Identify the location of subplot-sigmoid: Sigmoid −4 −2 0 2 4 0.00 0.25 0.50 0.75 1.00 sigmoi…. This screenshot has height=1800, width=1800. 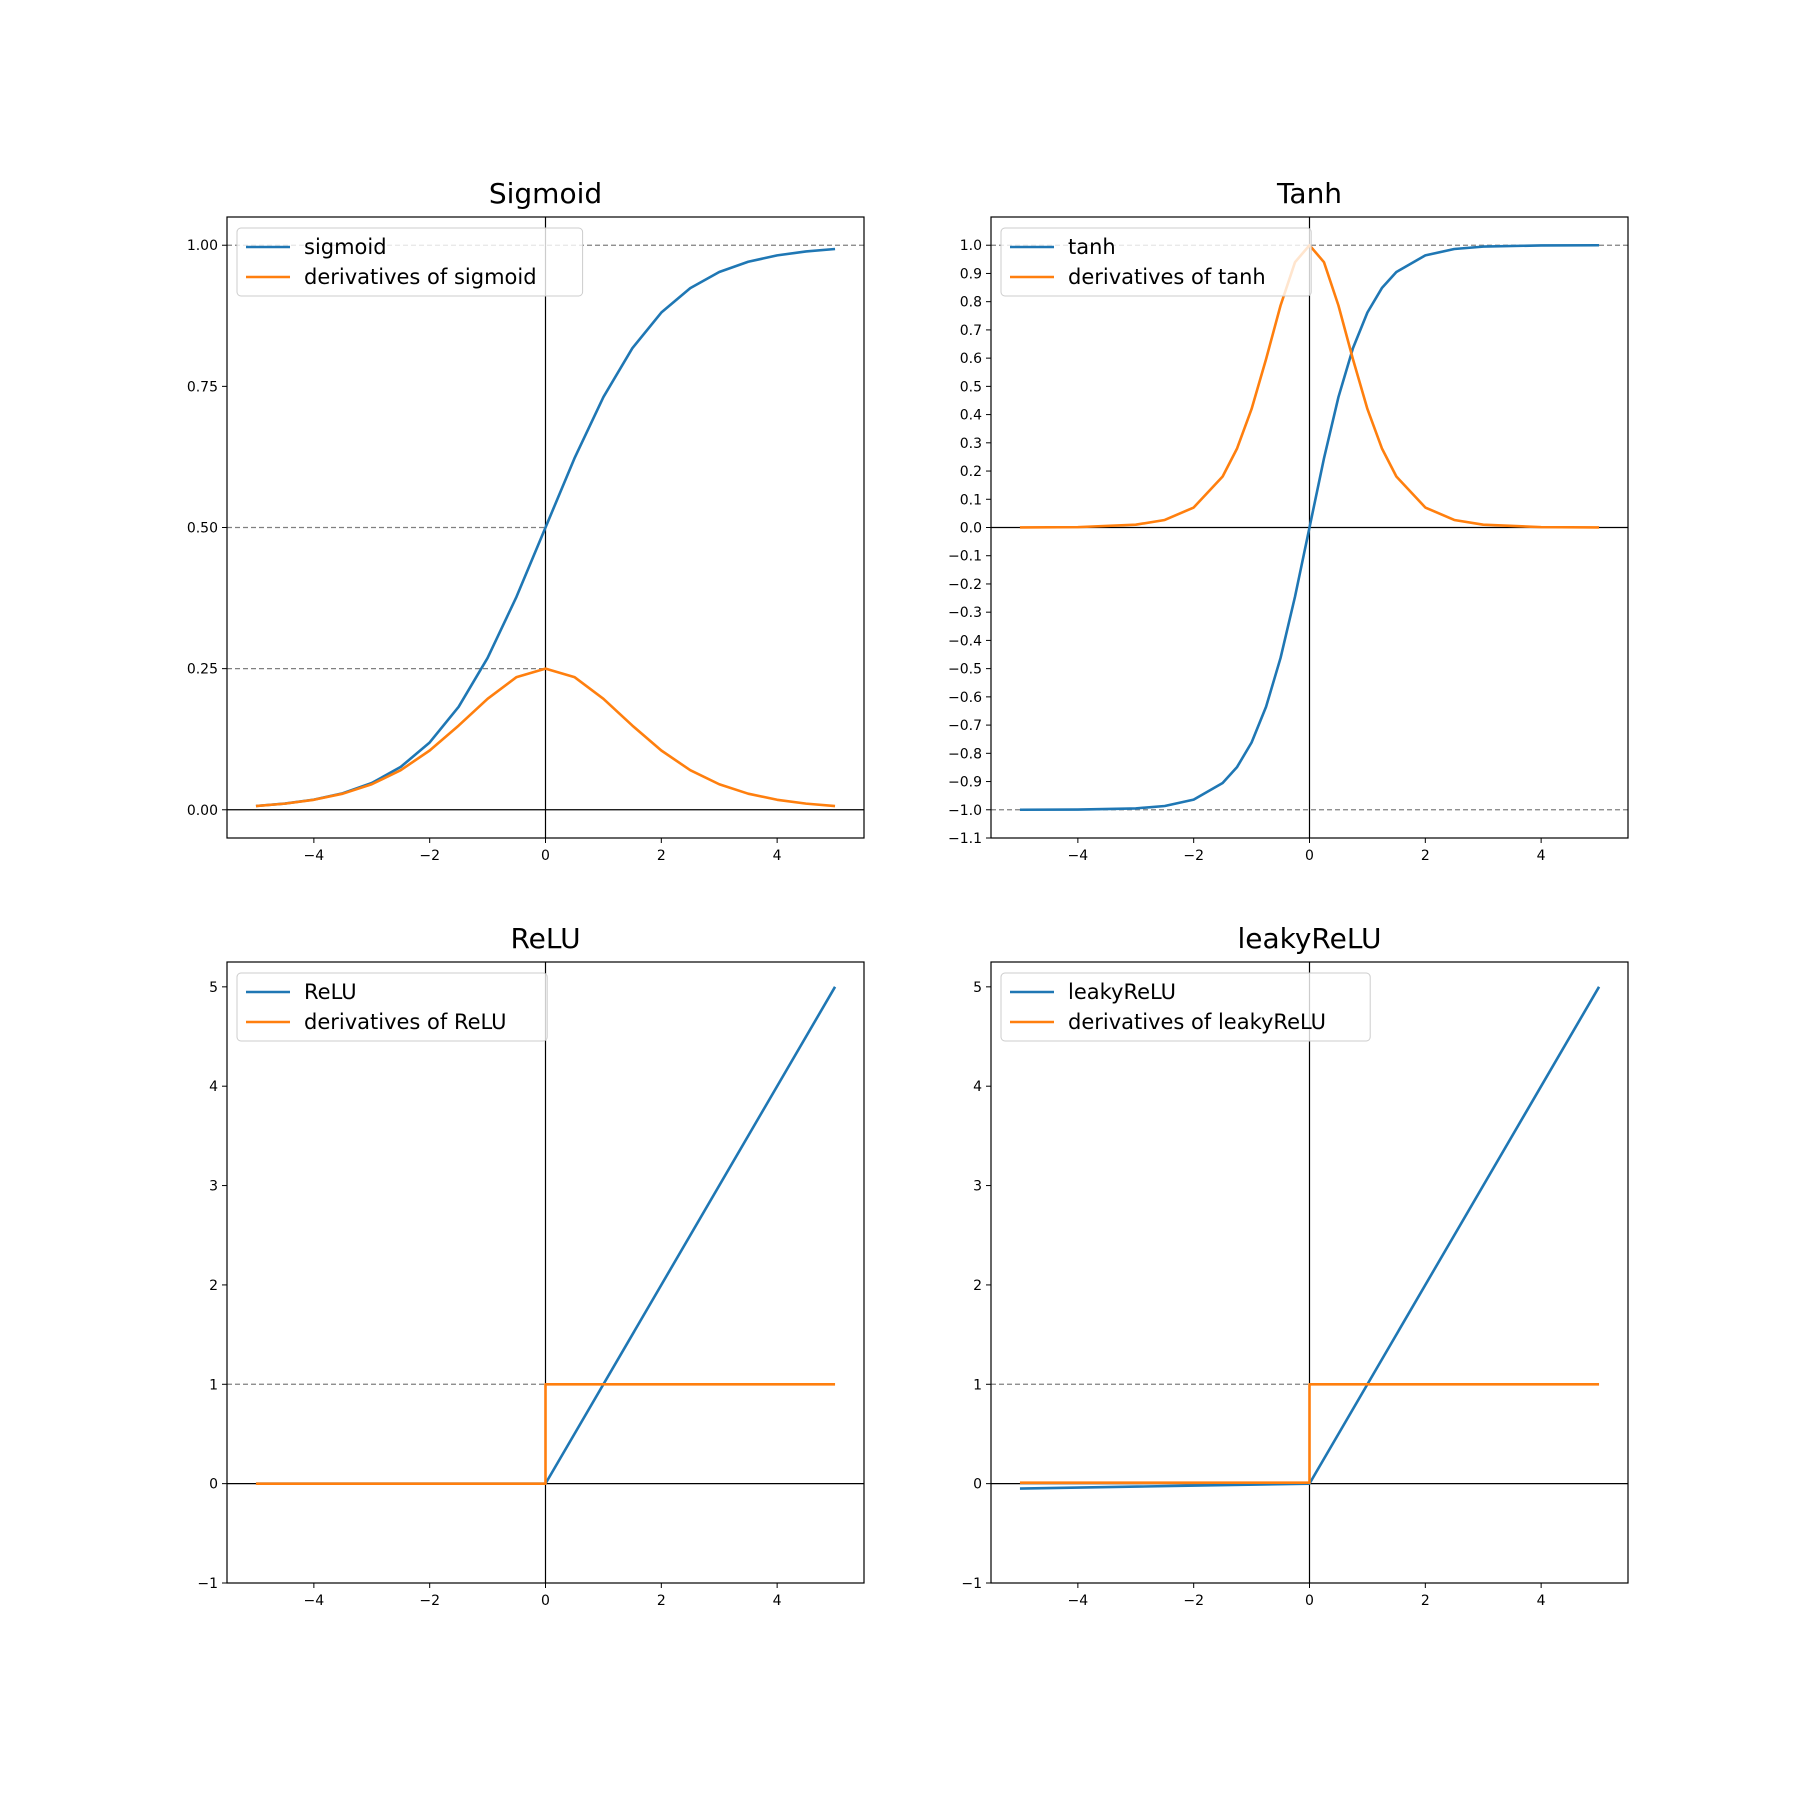
(526, 520).